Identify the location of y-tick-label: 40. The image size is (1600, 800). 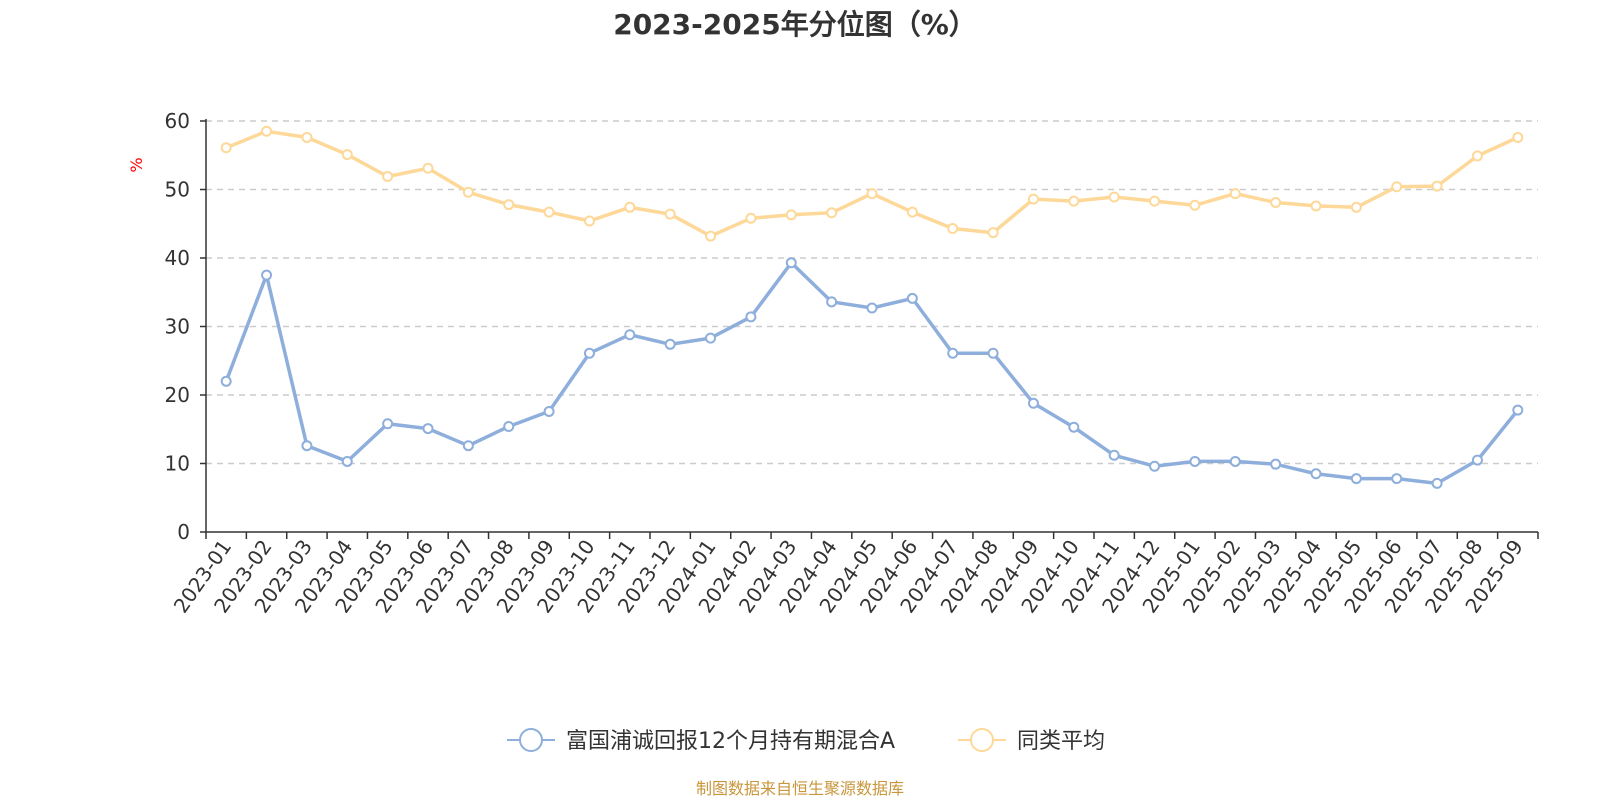
(177, 258).